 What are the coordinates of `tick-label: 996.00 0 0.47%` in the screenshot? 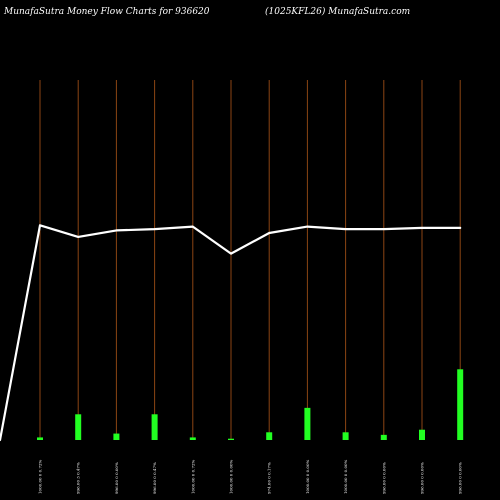 It's located at (154, 478).